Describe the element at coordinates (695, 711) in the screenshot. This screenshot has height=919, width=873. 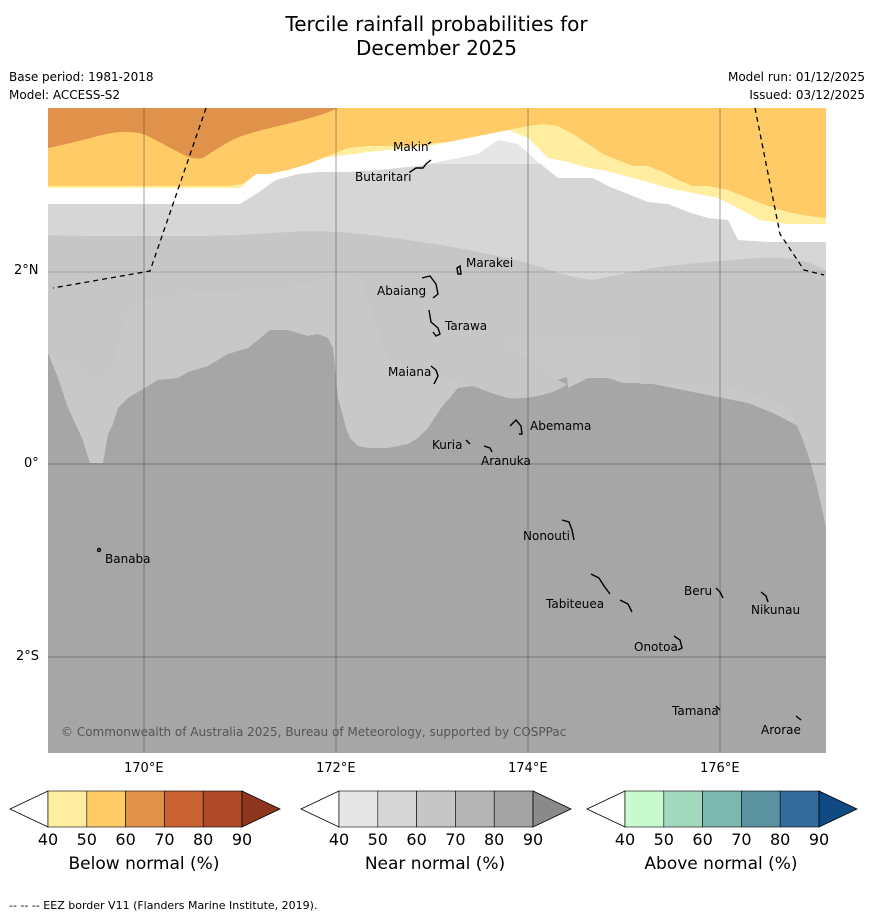
I see `label-tamana: Tamana` at that location.